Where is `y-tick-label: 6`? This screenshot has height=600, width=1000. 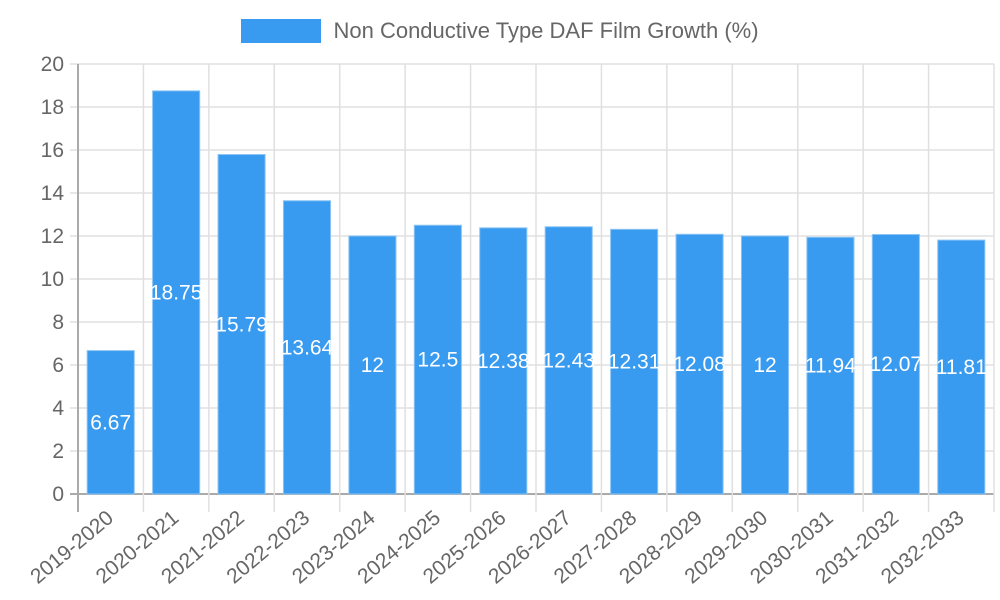
y-tick-label: 6 is located at coordinates (58, 365).